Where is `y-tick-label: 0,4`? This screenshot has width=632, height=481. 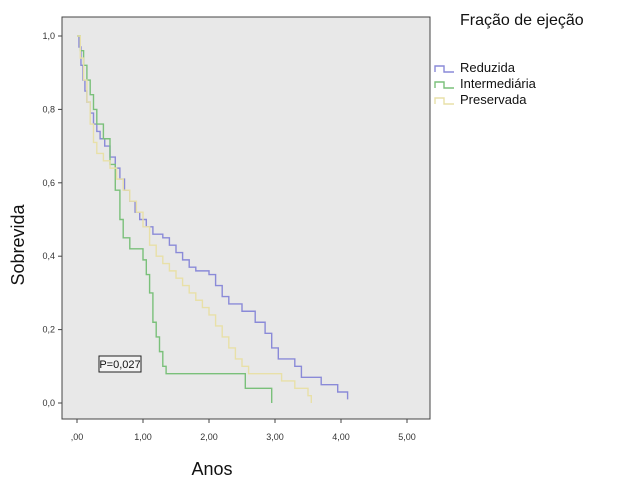
y-tick-label: 0,4 is located at coordinates (48, 256).